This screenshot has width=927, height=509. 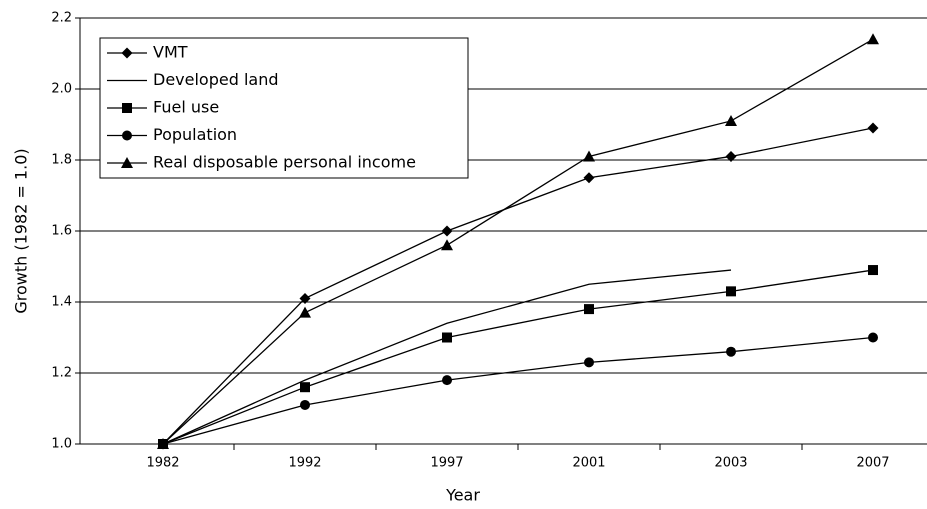 What do you see at coordinates (284, 108) in the screenshot?
I see `legend-box` at bounding box center [284, 108].